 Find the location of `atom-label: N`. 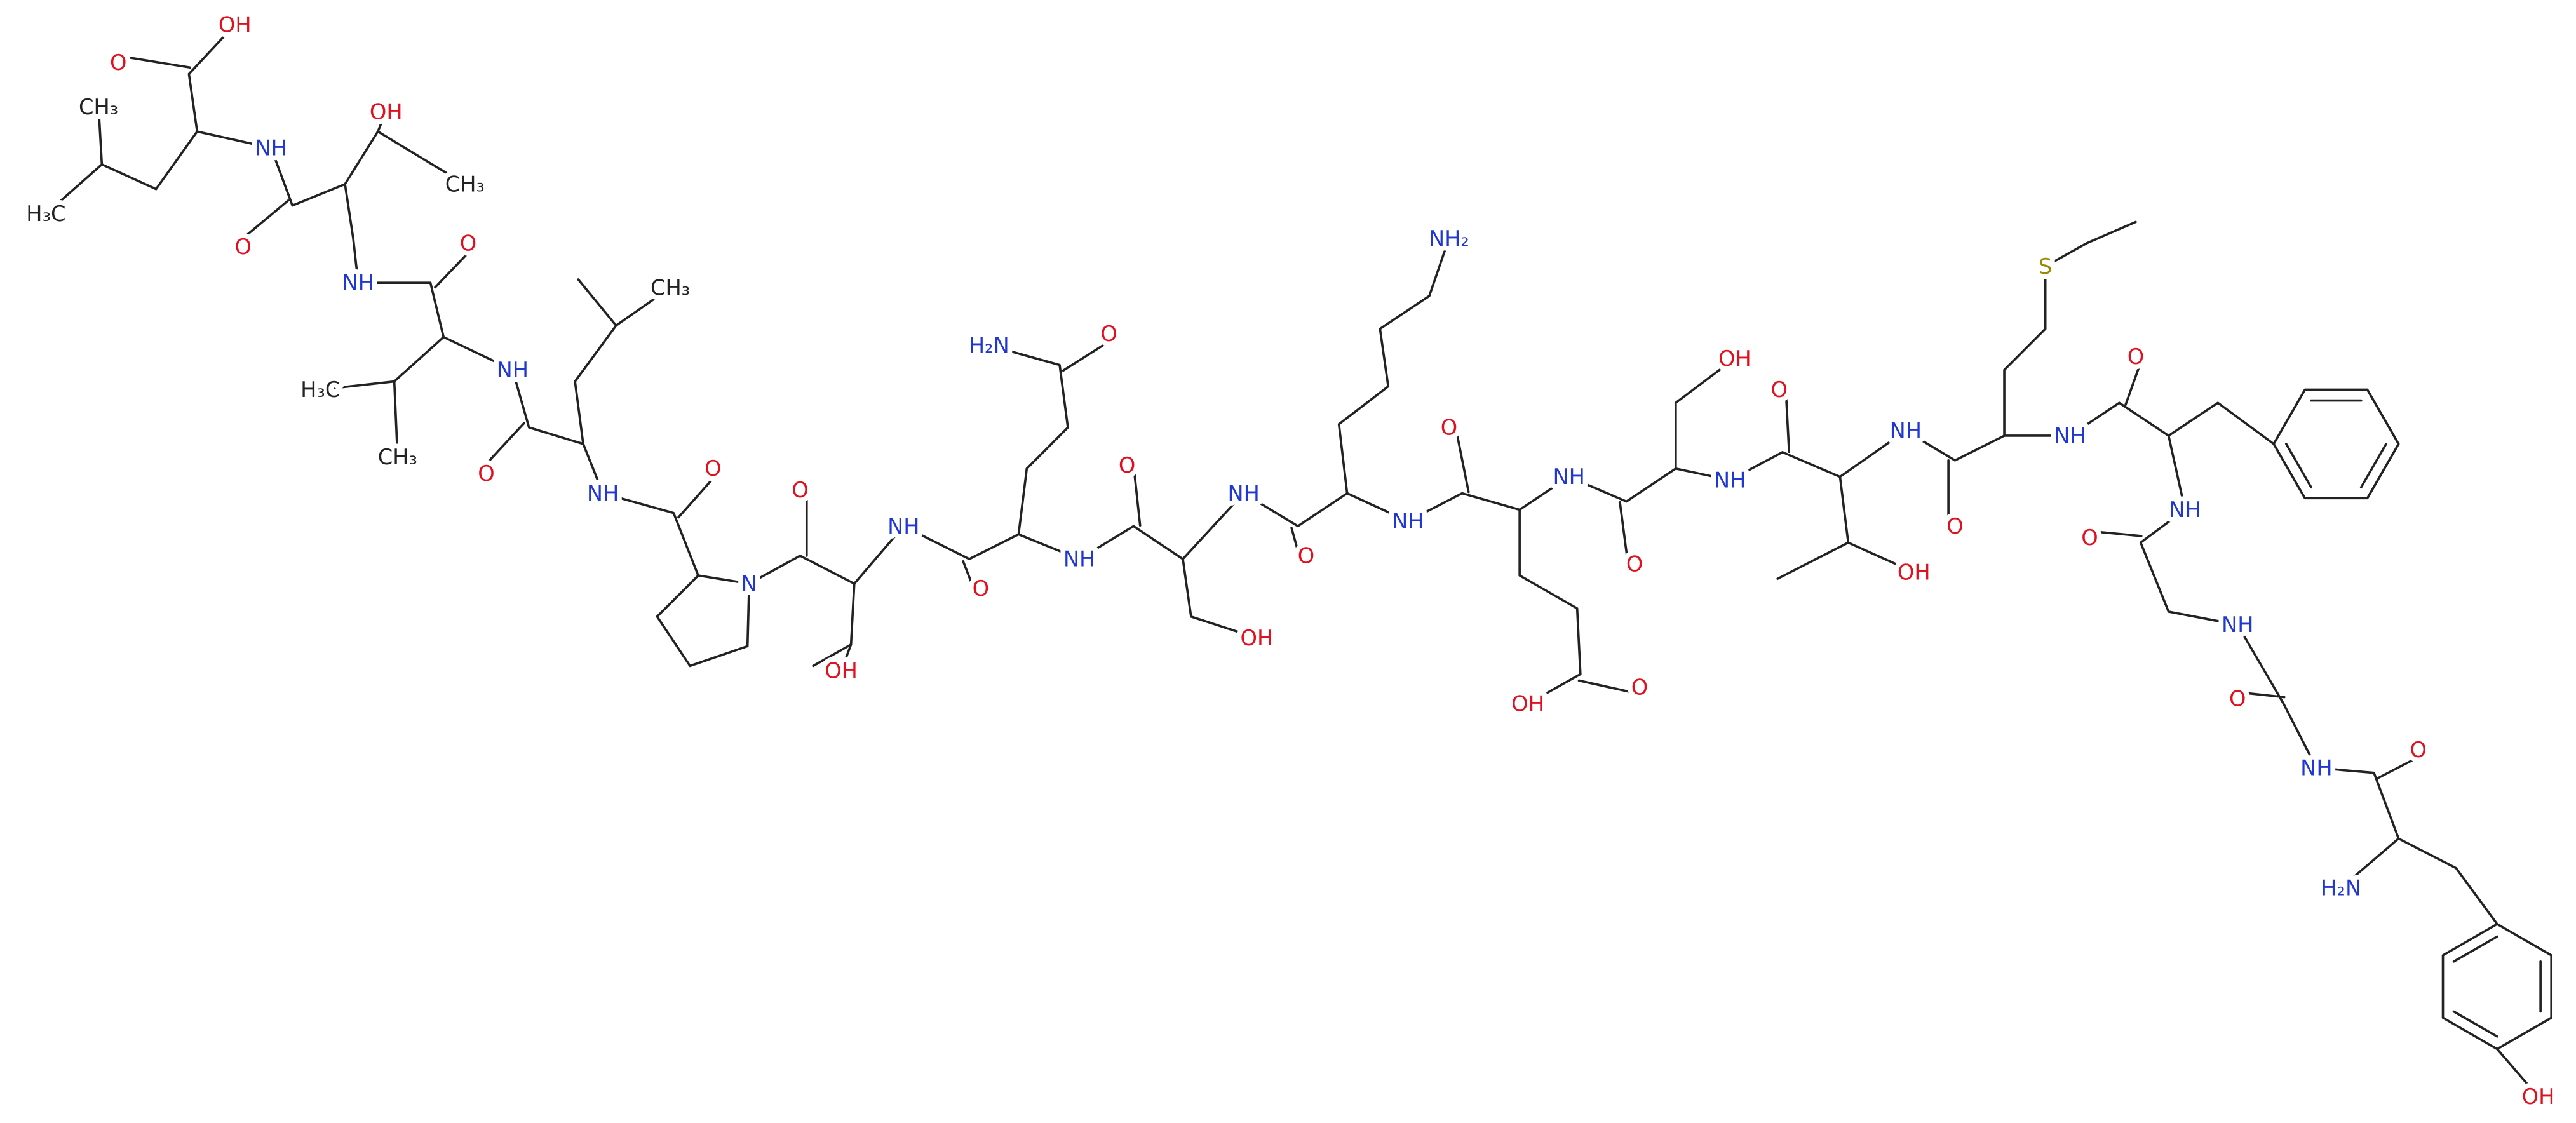

atom-label: N is located at coordinates (749, 583).